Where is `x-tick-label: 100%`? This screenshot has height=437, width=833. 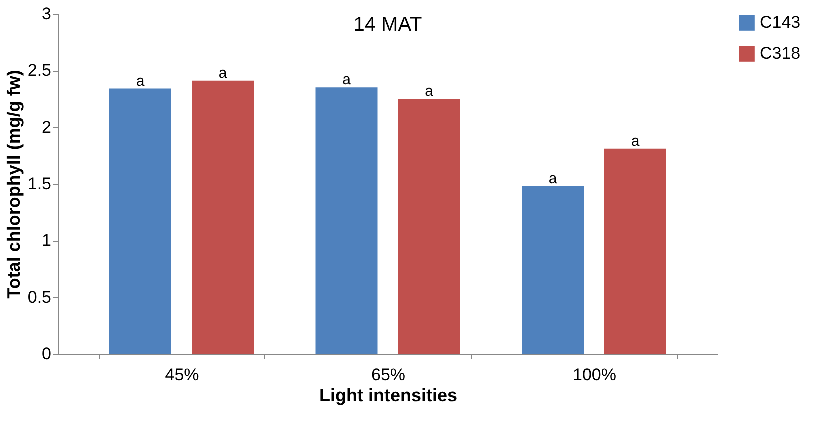
x-tick-label: 100% is located at coordinates (594, 375).